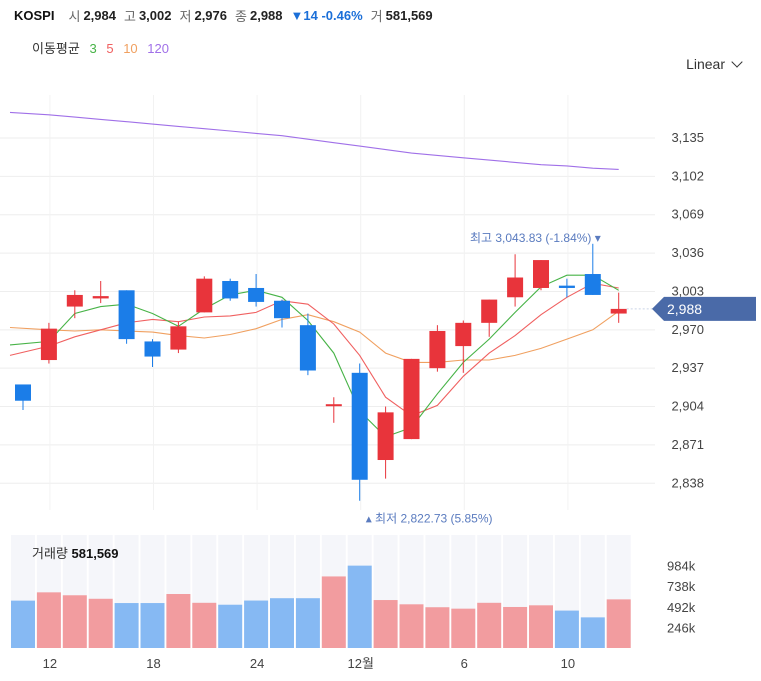 Image resolution: width=761 pixels, height=681 pixels. I want to click on price-tick-label: 3,036, so click(687, 252).